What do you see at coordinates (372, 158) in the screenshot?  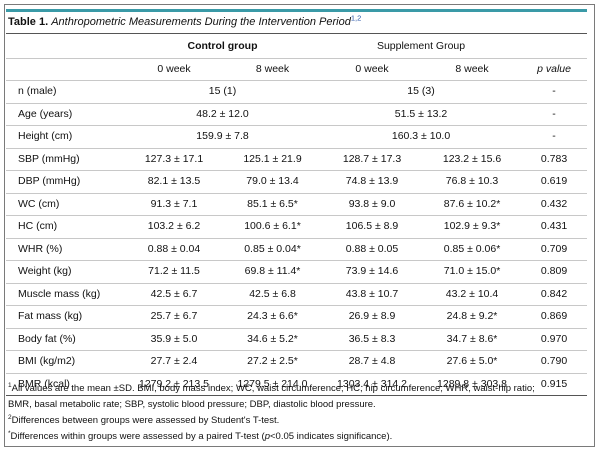 I see `supplement-0-week-cell: 128.7 ± 17.3` at bounding box center [372, 158].